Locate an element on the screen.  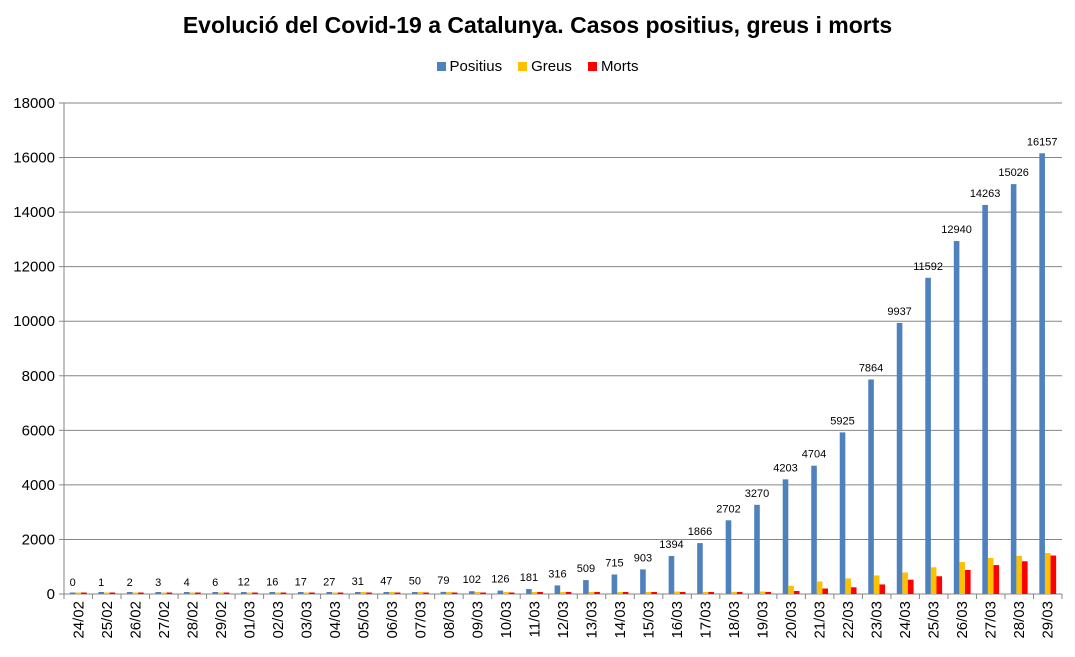
x-tick-label: 13/03 is located at coordinates (592, 620).